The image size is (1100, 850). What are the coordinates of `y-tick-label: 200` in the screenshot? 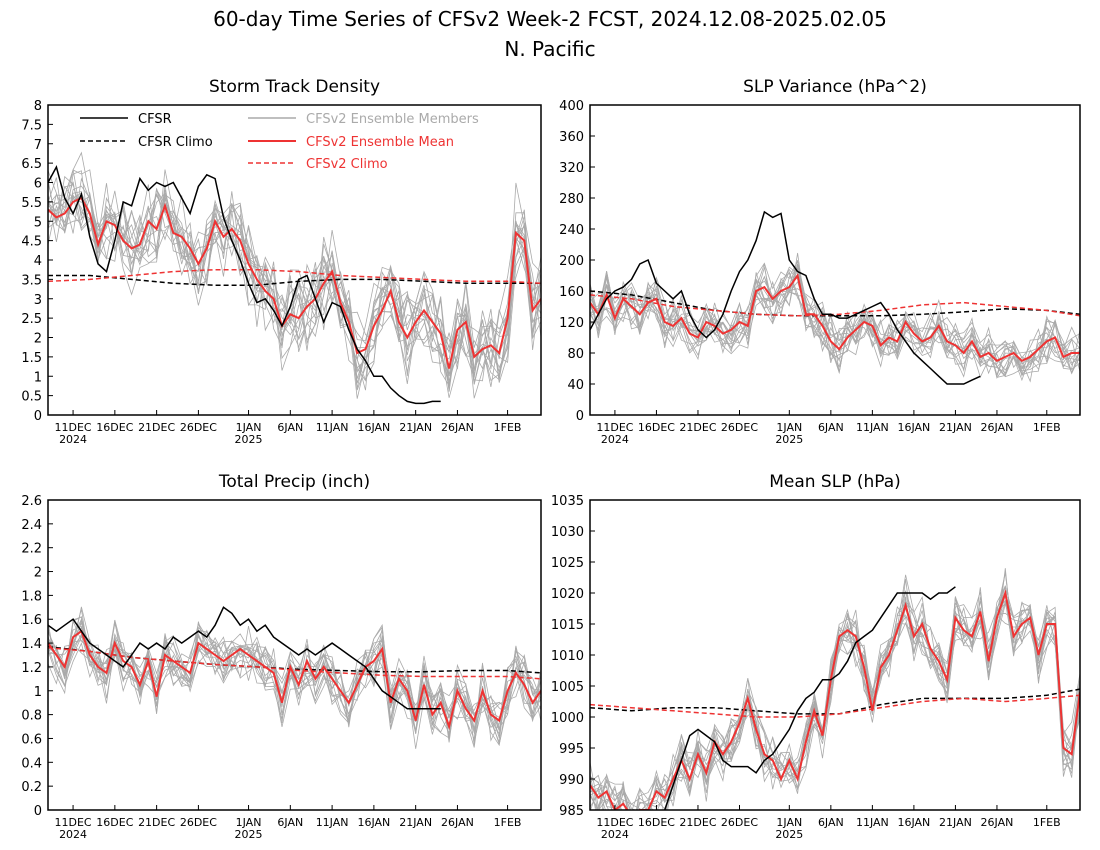 It's located at (571, 261).